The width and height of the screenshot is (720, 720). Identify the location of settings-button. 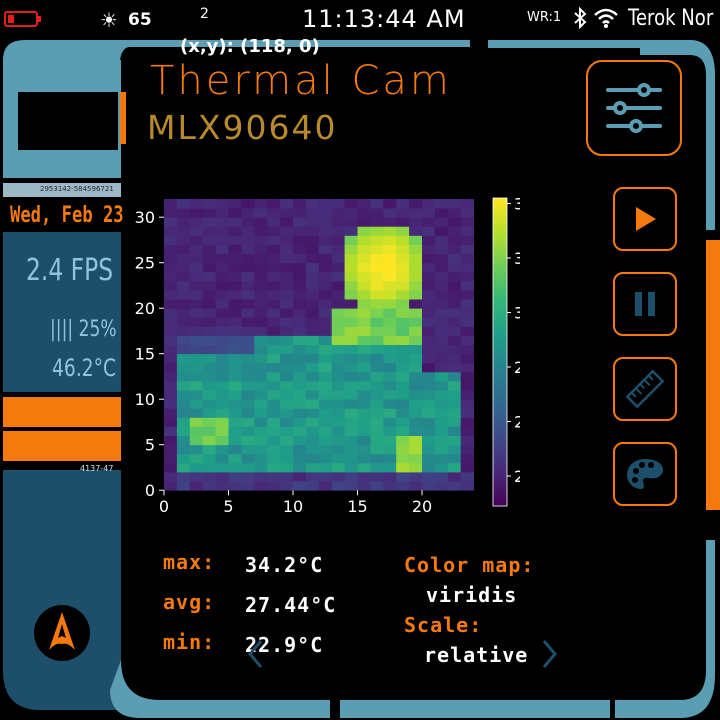
(634, 108).